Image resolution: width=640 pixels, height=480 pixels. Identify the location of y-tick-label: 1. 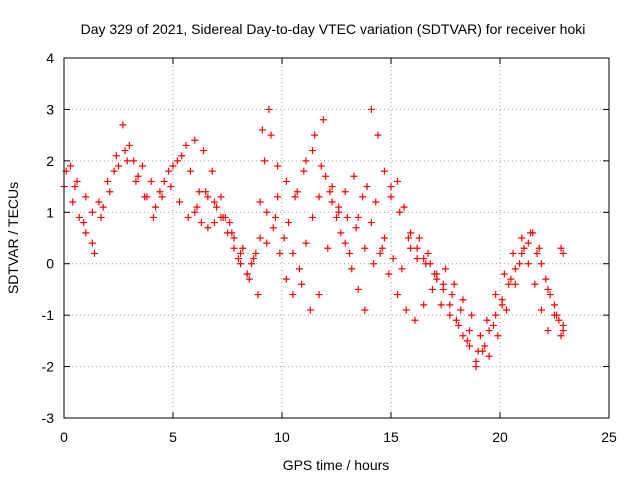
(50, 212).